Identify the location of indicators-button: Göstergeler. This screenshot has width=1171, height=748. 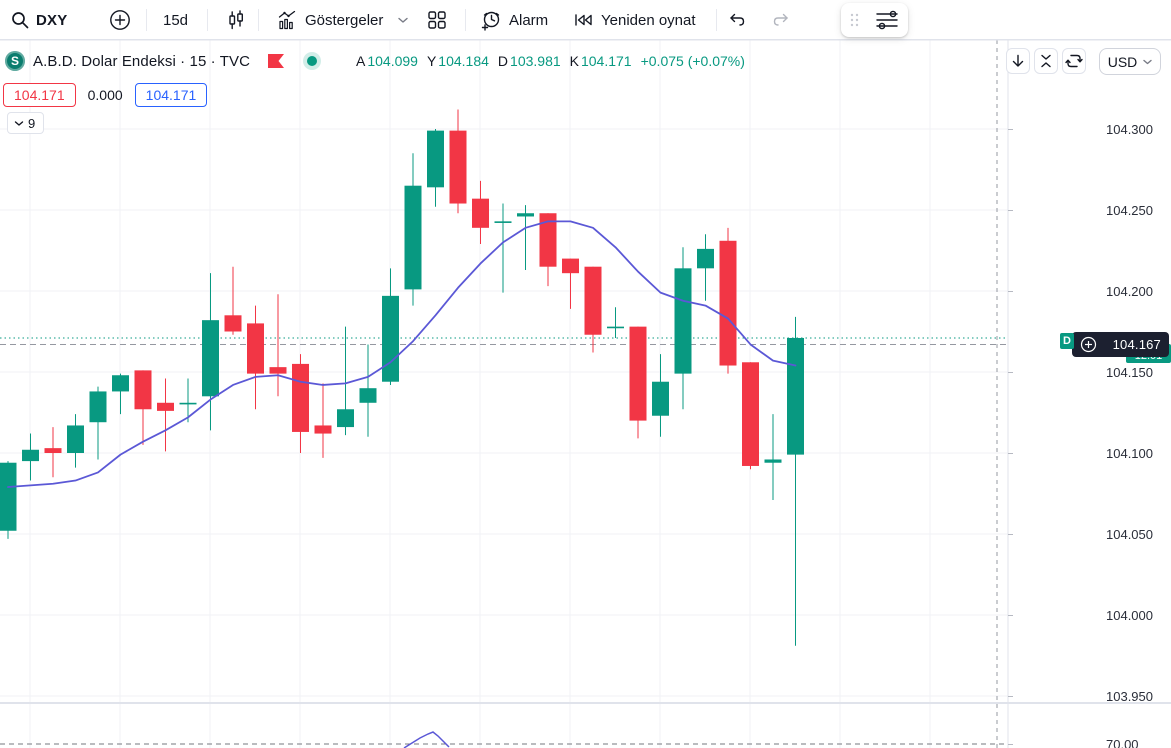
(342, 20).